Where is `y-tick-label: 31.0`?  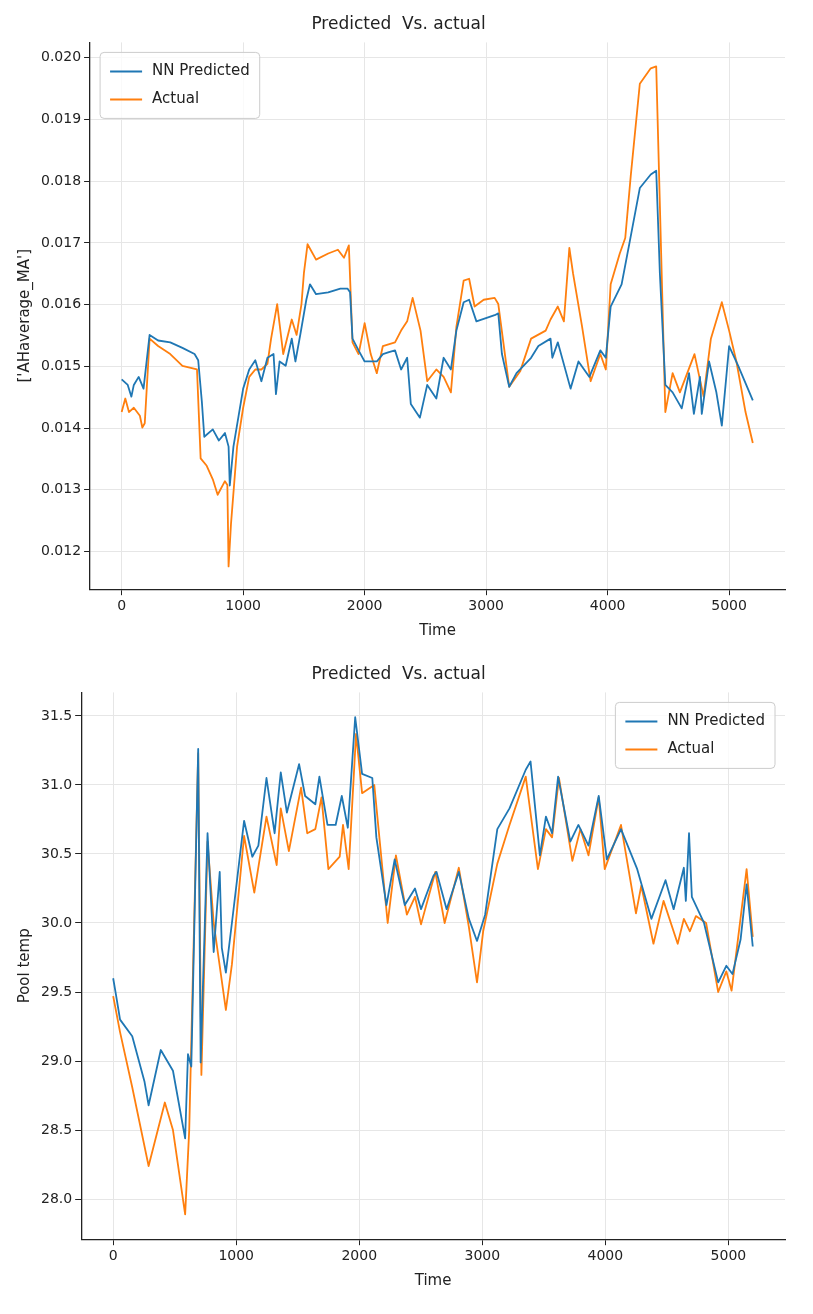 y-tick-label: 31.0 is located at coordinates (57, 783).